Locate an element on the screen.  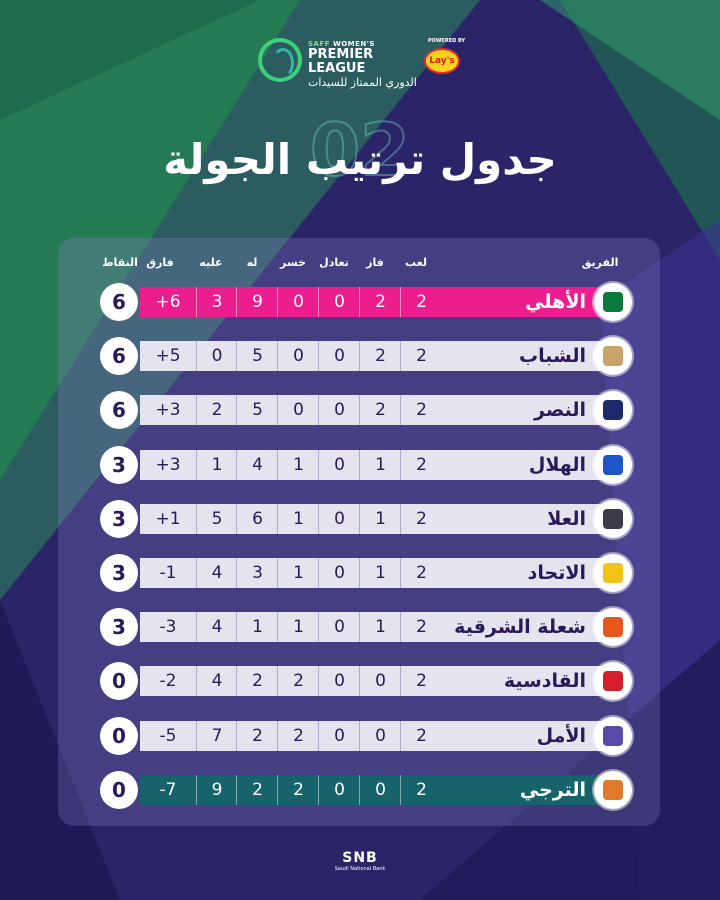
table-row: 3 -3 4 1 1 0 1 2 شعلة الشرقية is located at coordinates (366, 627).